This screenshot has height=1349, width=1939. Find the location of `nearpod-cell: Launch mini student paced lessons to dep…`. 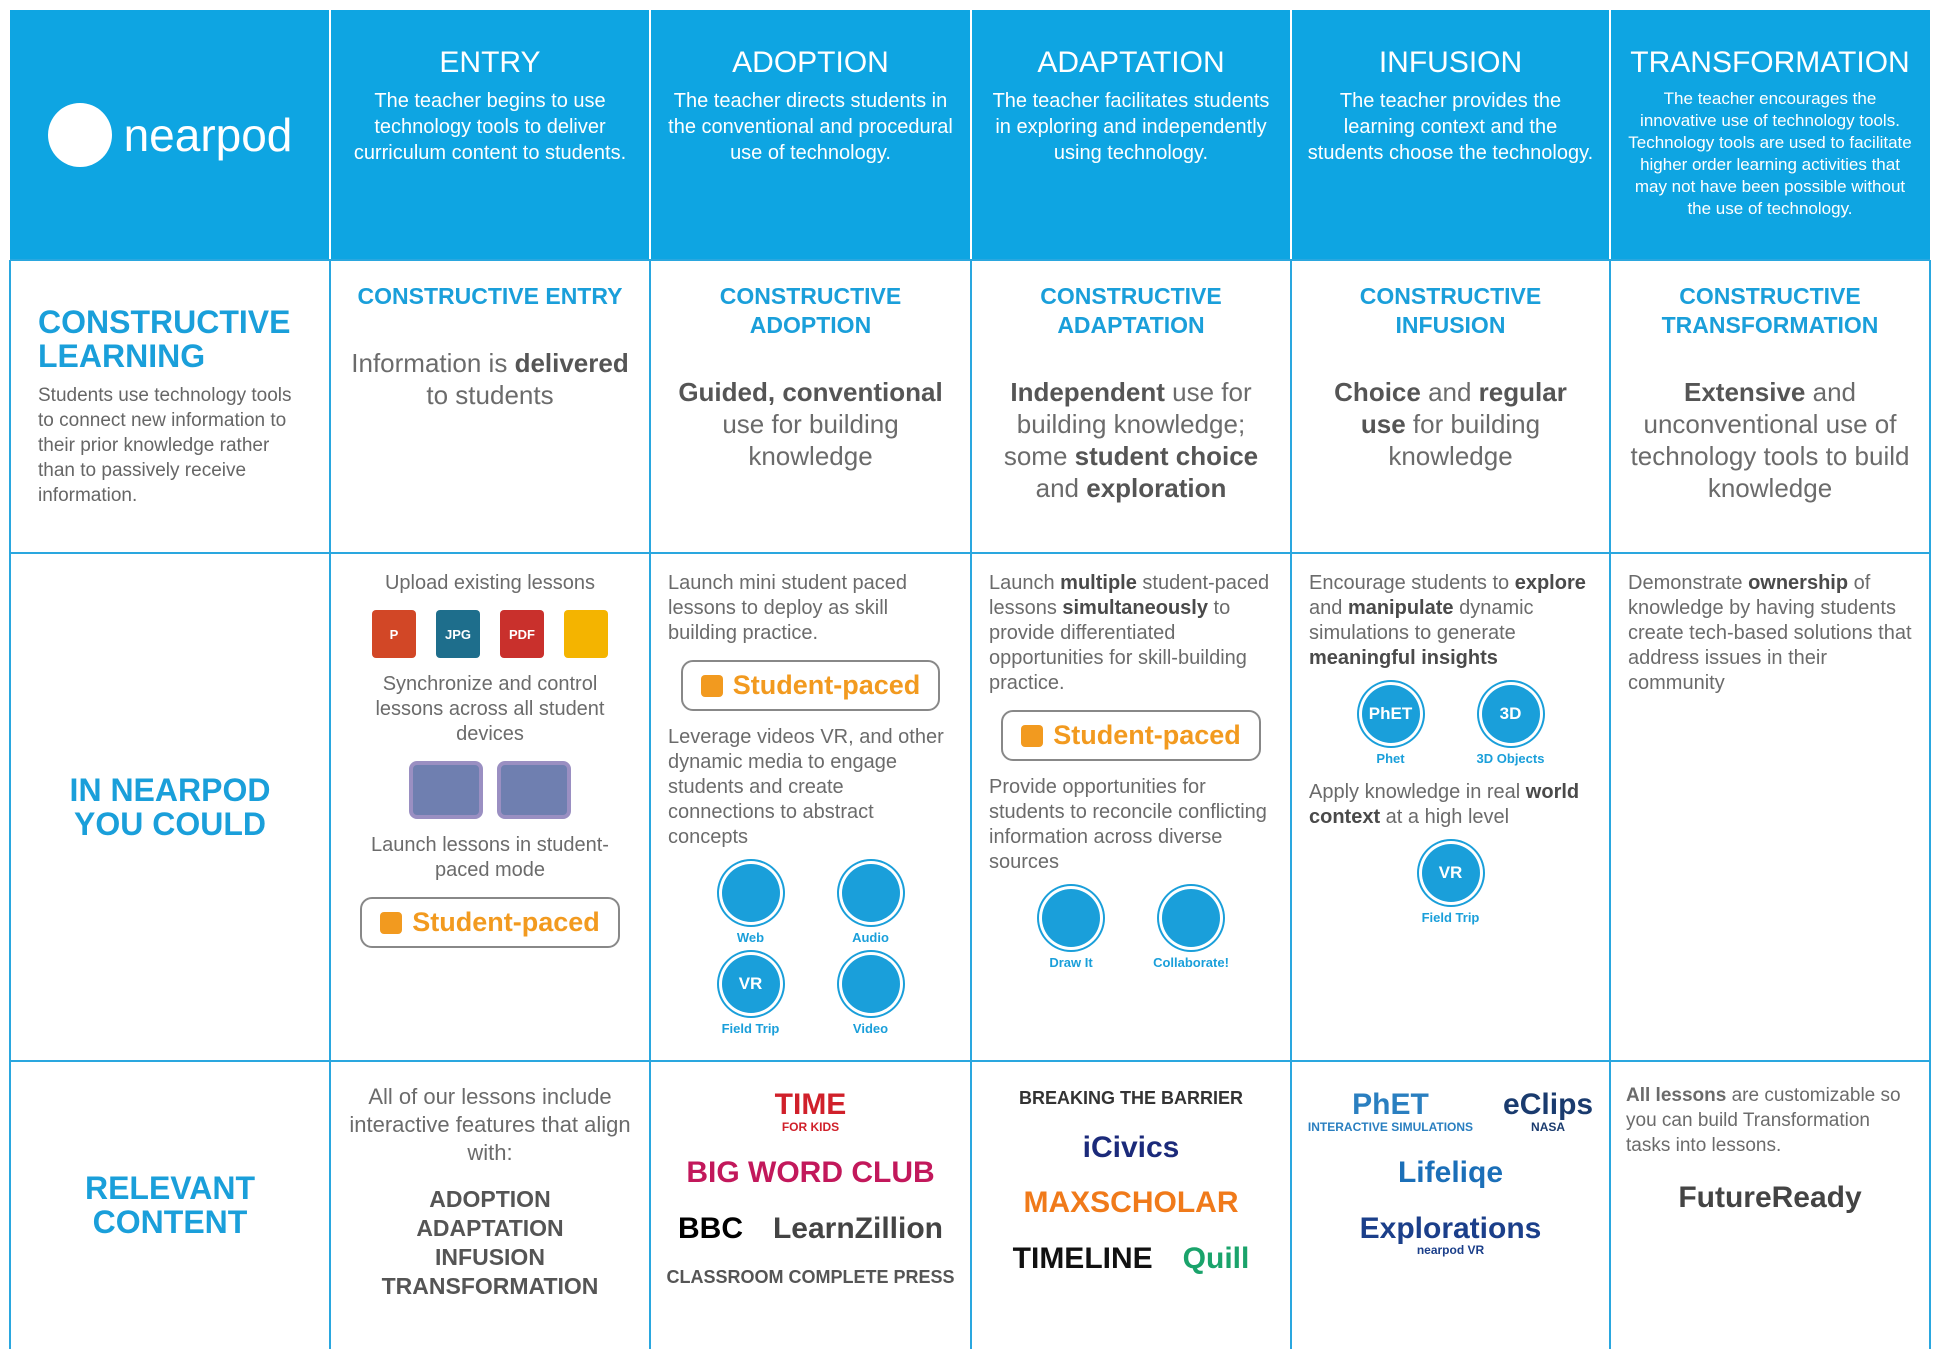

nearpod-cell: Launch mini student paced lessons to dep… is located at coordinates (810, 807).